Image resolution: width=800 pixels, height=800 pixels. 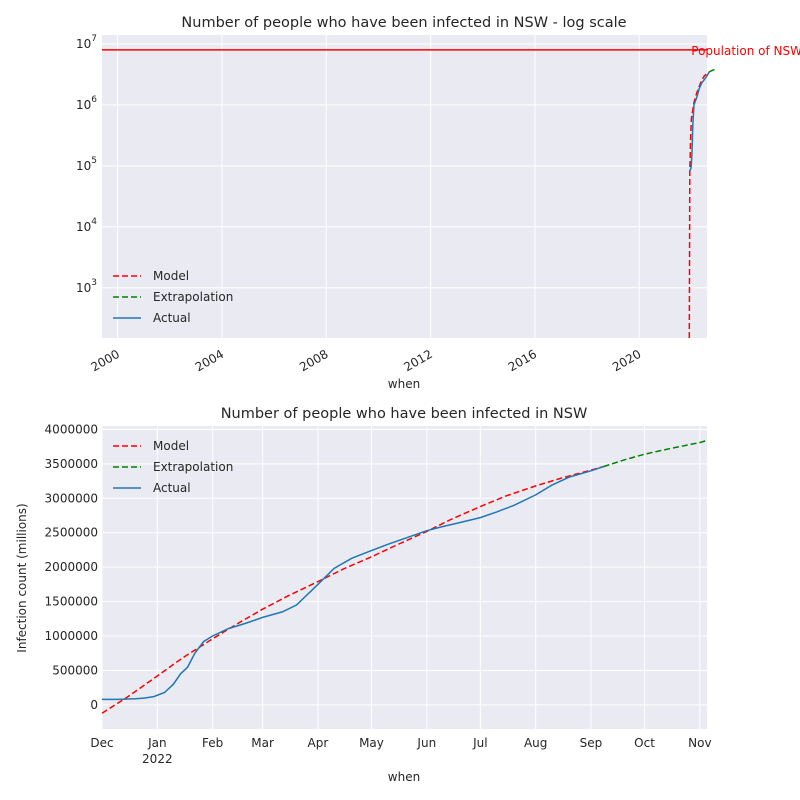 I want to click on log-series-extrapolation, so click(x=712, y=70).